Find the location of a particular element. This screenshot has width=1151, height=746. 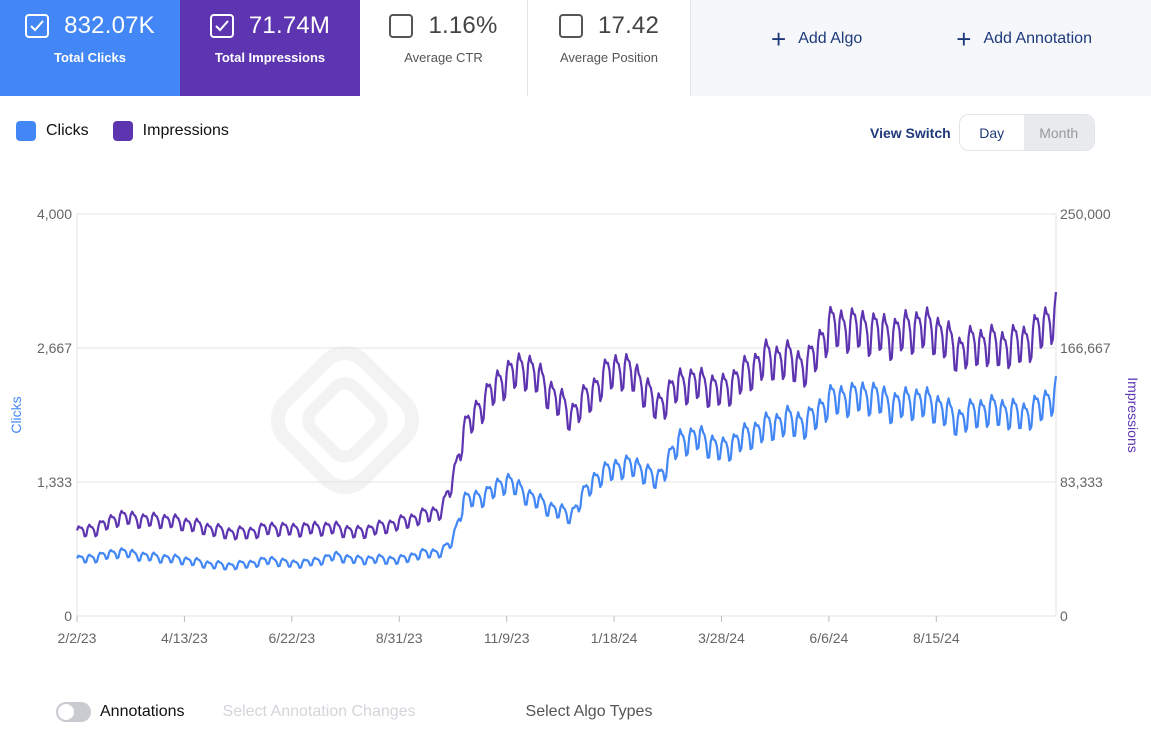

legend-item-impressions: Impressions is located at coordinates (170, 131).